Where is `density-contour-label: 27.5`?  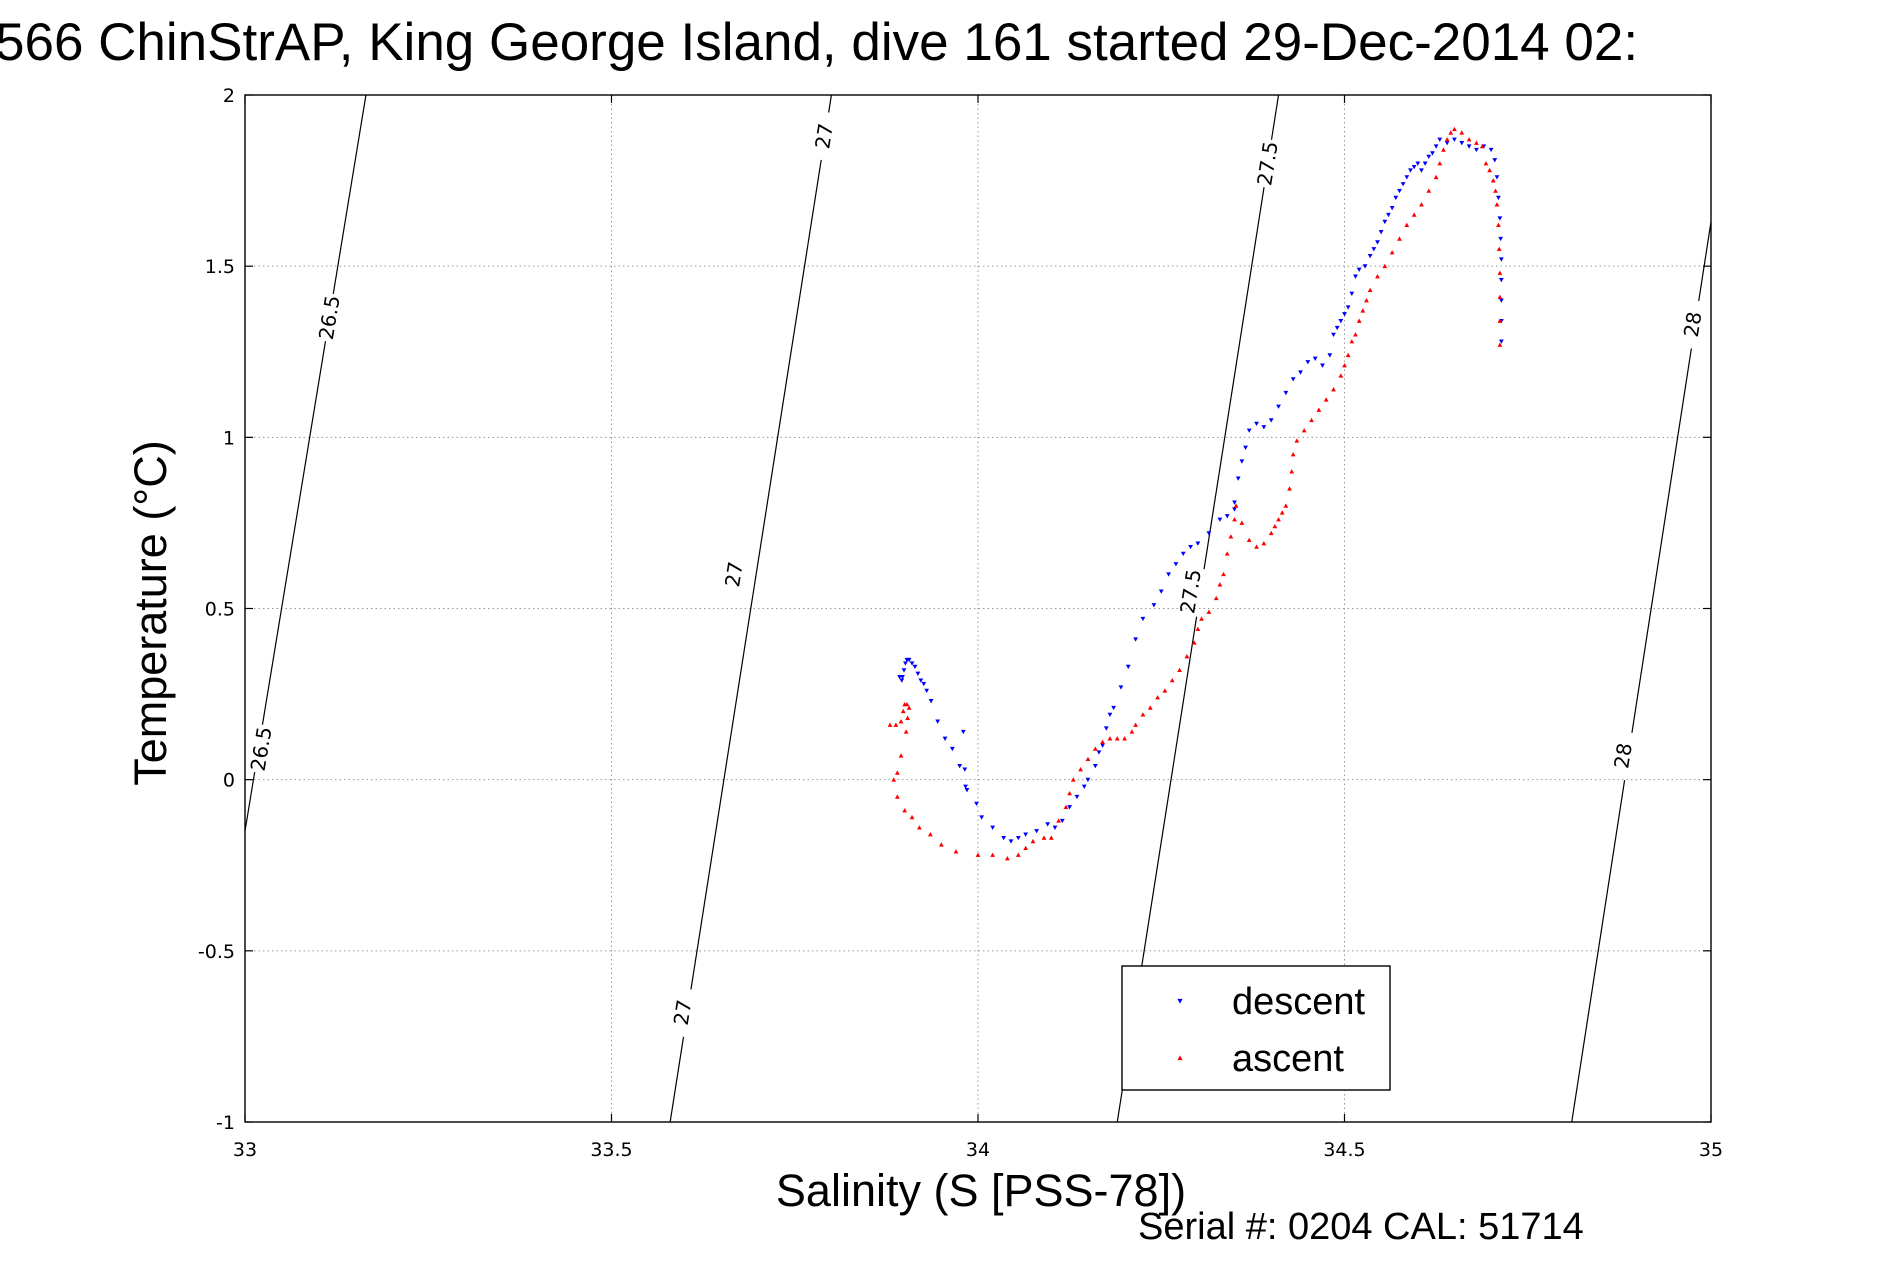 density-contour-label: 27.5 is located at coordinates (1267, 164).